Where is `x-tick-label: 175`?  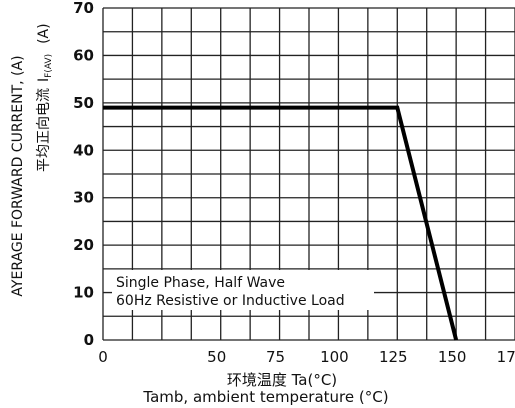 x-tick-label: 175 is located at coordinates (506, 357).